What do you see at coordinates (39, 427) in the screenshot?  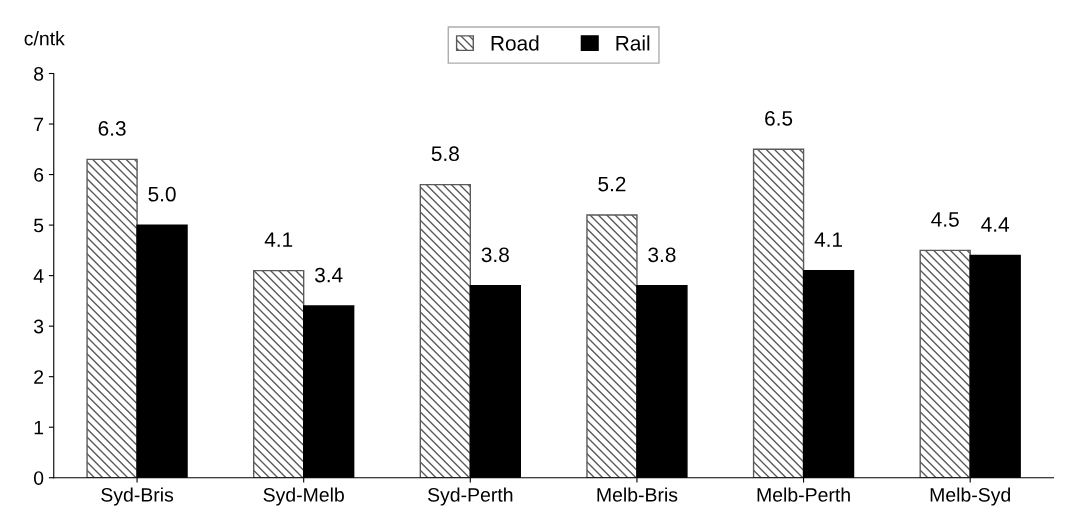 I see `y-tick-label: 1` at bounding box center [39, 427].